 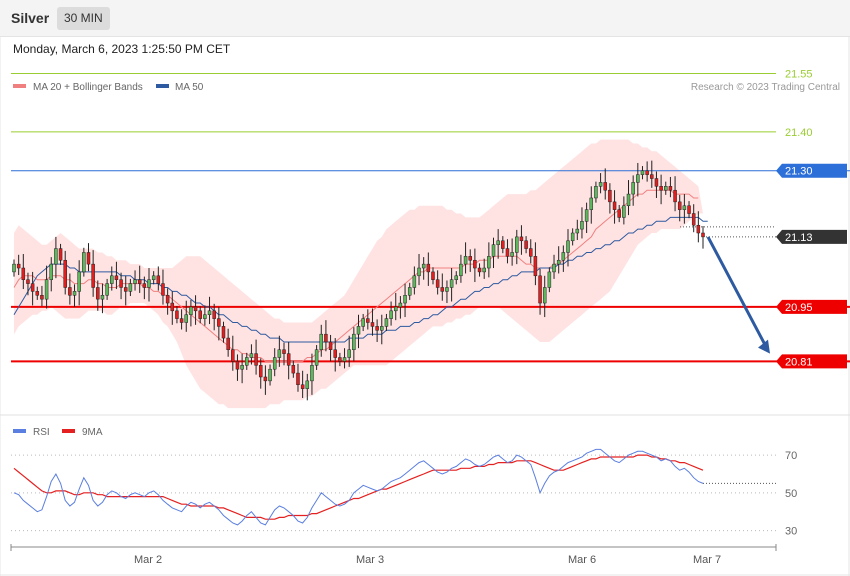 I want to click on level-tag-bg, so click(x=811, y=236).